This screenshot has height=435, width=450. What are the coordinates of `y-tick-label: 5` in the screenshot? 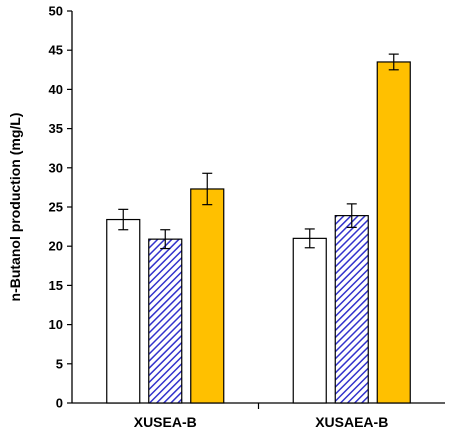 It's located at (59, 363).